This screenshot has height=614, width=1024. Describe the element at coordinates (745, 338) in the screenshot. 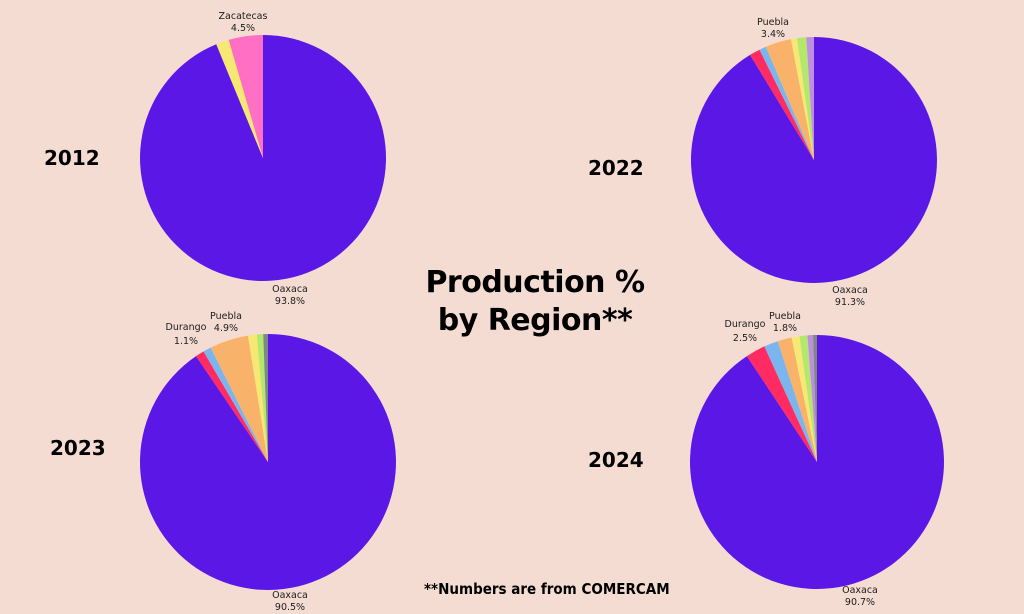

I see `pie-2024-value-durango: 2.5%` at that location.